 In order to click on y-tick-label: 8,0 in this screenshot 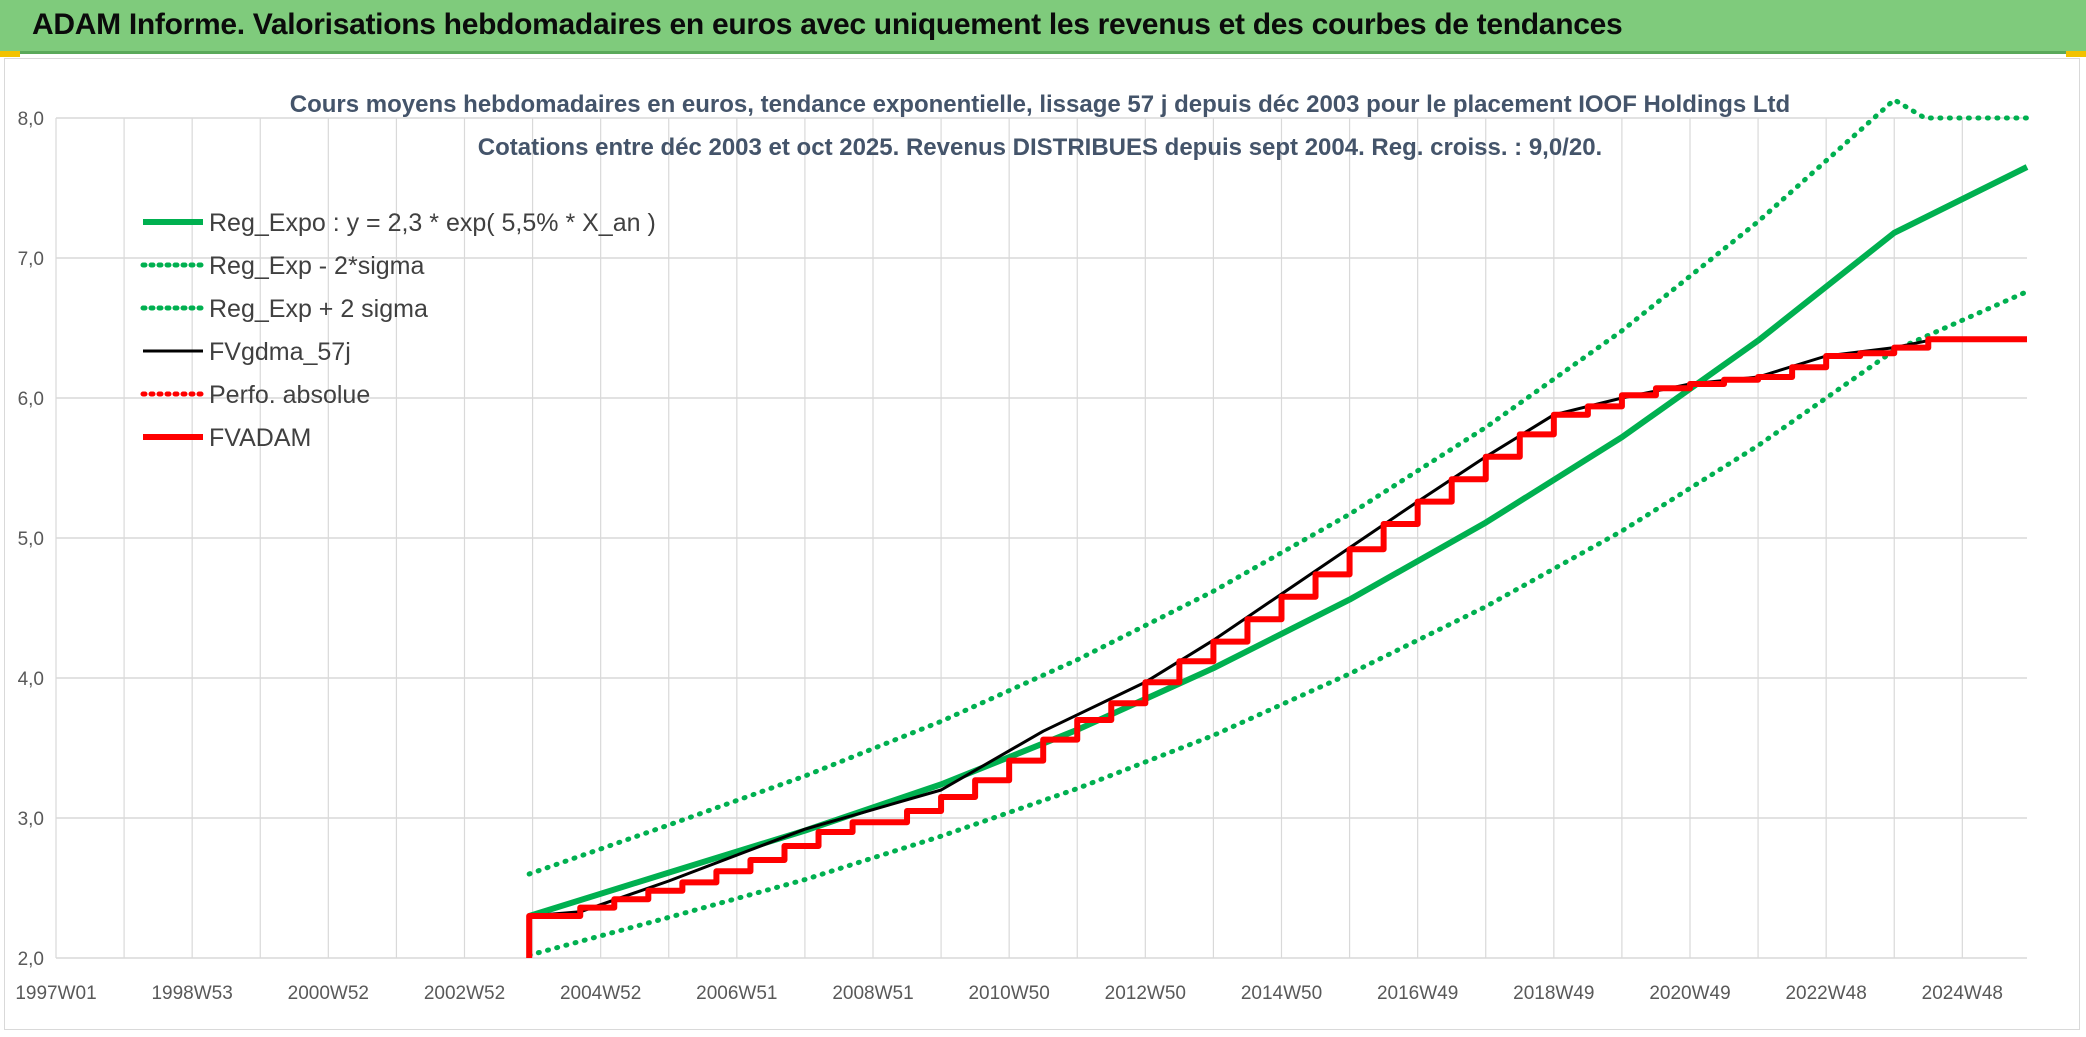, I will do `click(31, 119)`.